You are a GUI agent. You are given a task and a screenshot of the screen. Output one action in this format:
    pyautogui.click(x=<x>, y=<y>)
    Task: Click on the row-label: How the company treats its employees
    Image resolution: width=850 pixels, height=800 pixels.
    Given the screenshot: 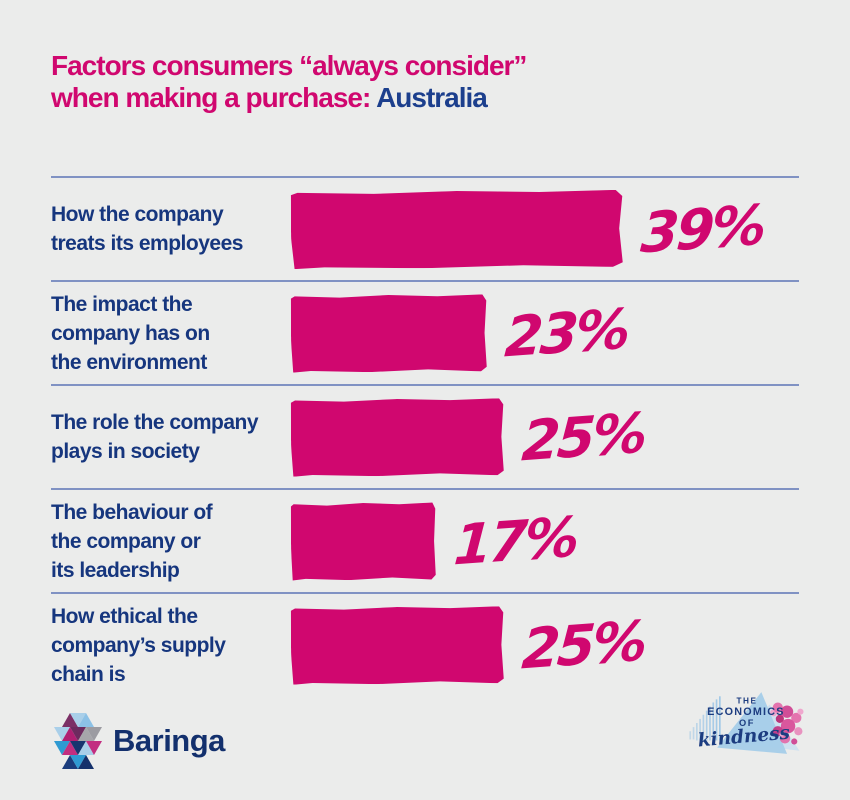 What is the action you would take?
    pyautogui.click(x=147, y=229)
    